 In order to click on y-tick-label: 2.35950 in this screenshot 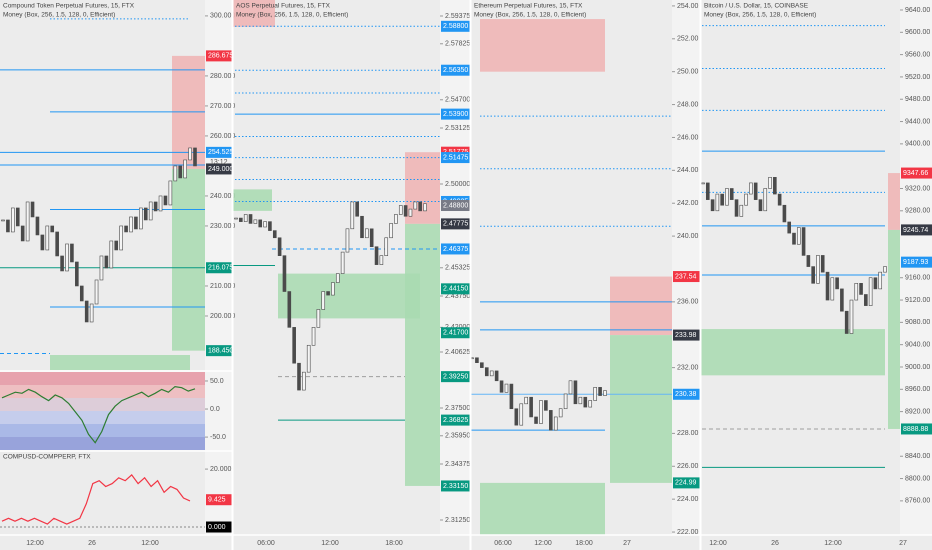, I will do `click(457, 436)`.